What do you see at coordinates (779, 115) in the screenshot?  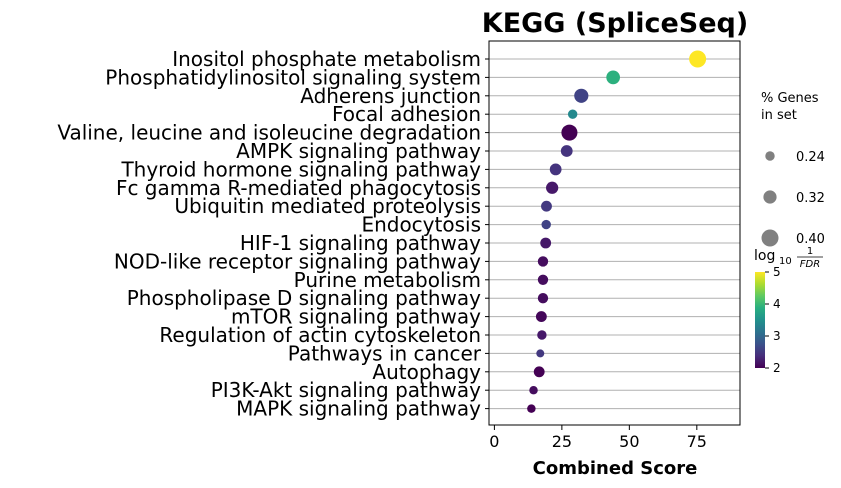 I see `size-legend-title-line2: in set` at bounding box center [779, 115].